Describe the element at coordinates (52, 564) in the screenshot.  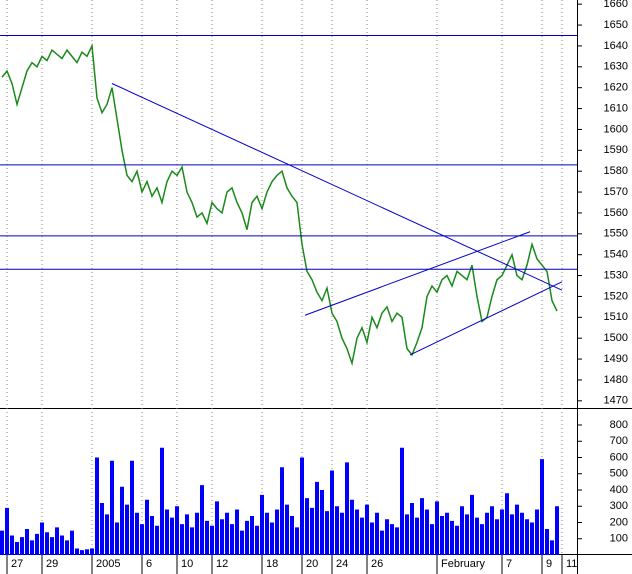
I see `x-tick-label: 29` at that location.